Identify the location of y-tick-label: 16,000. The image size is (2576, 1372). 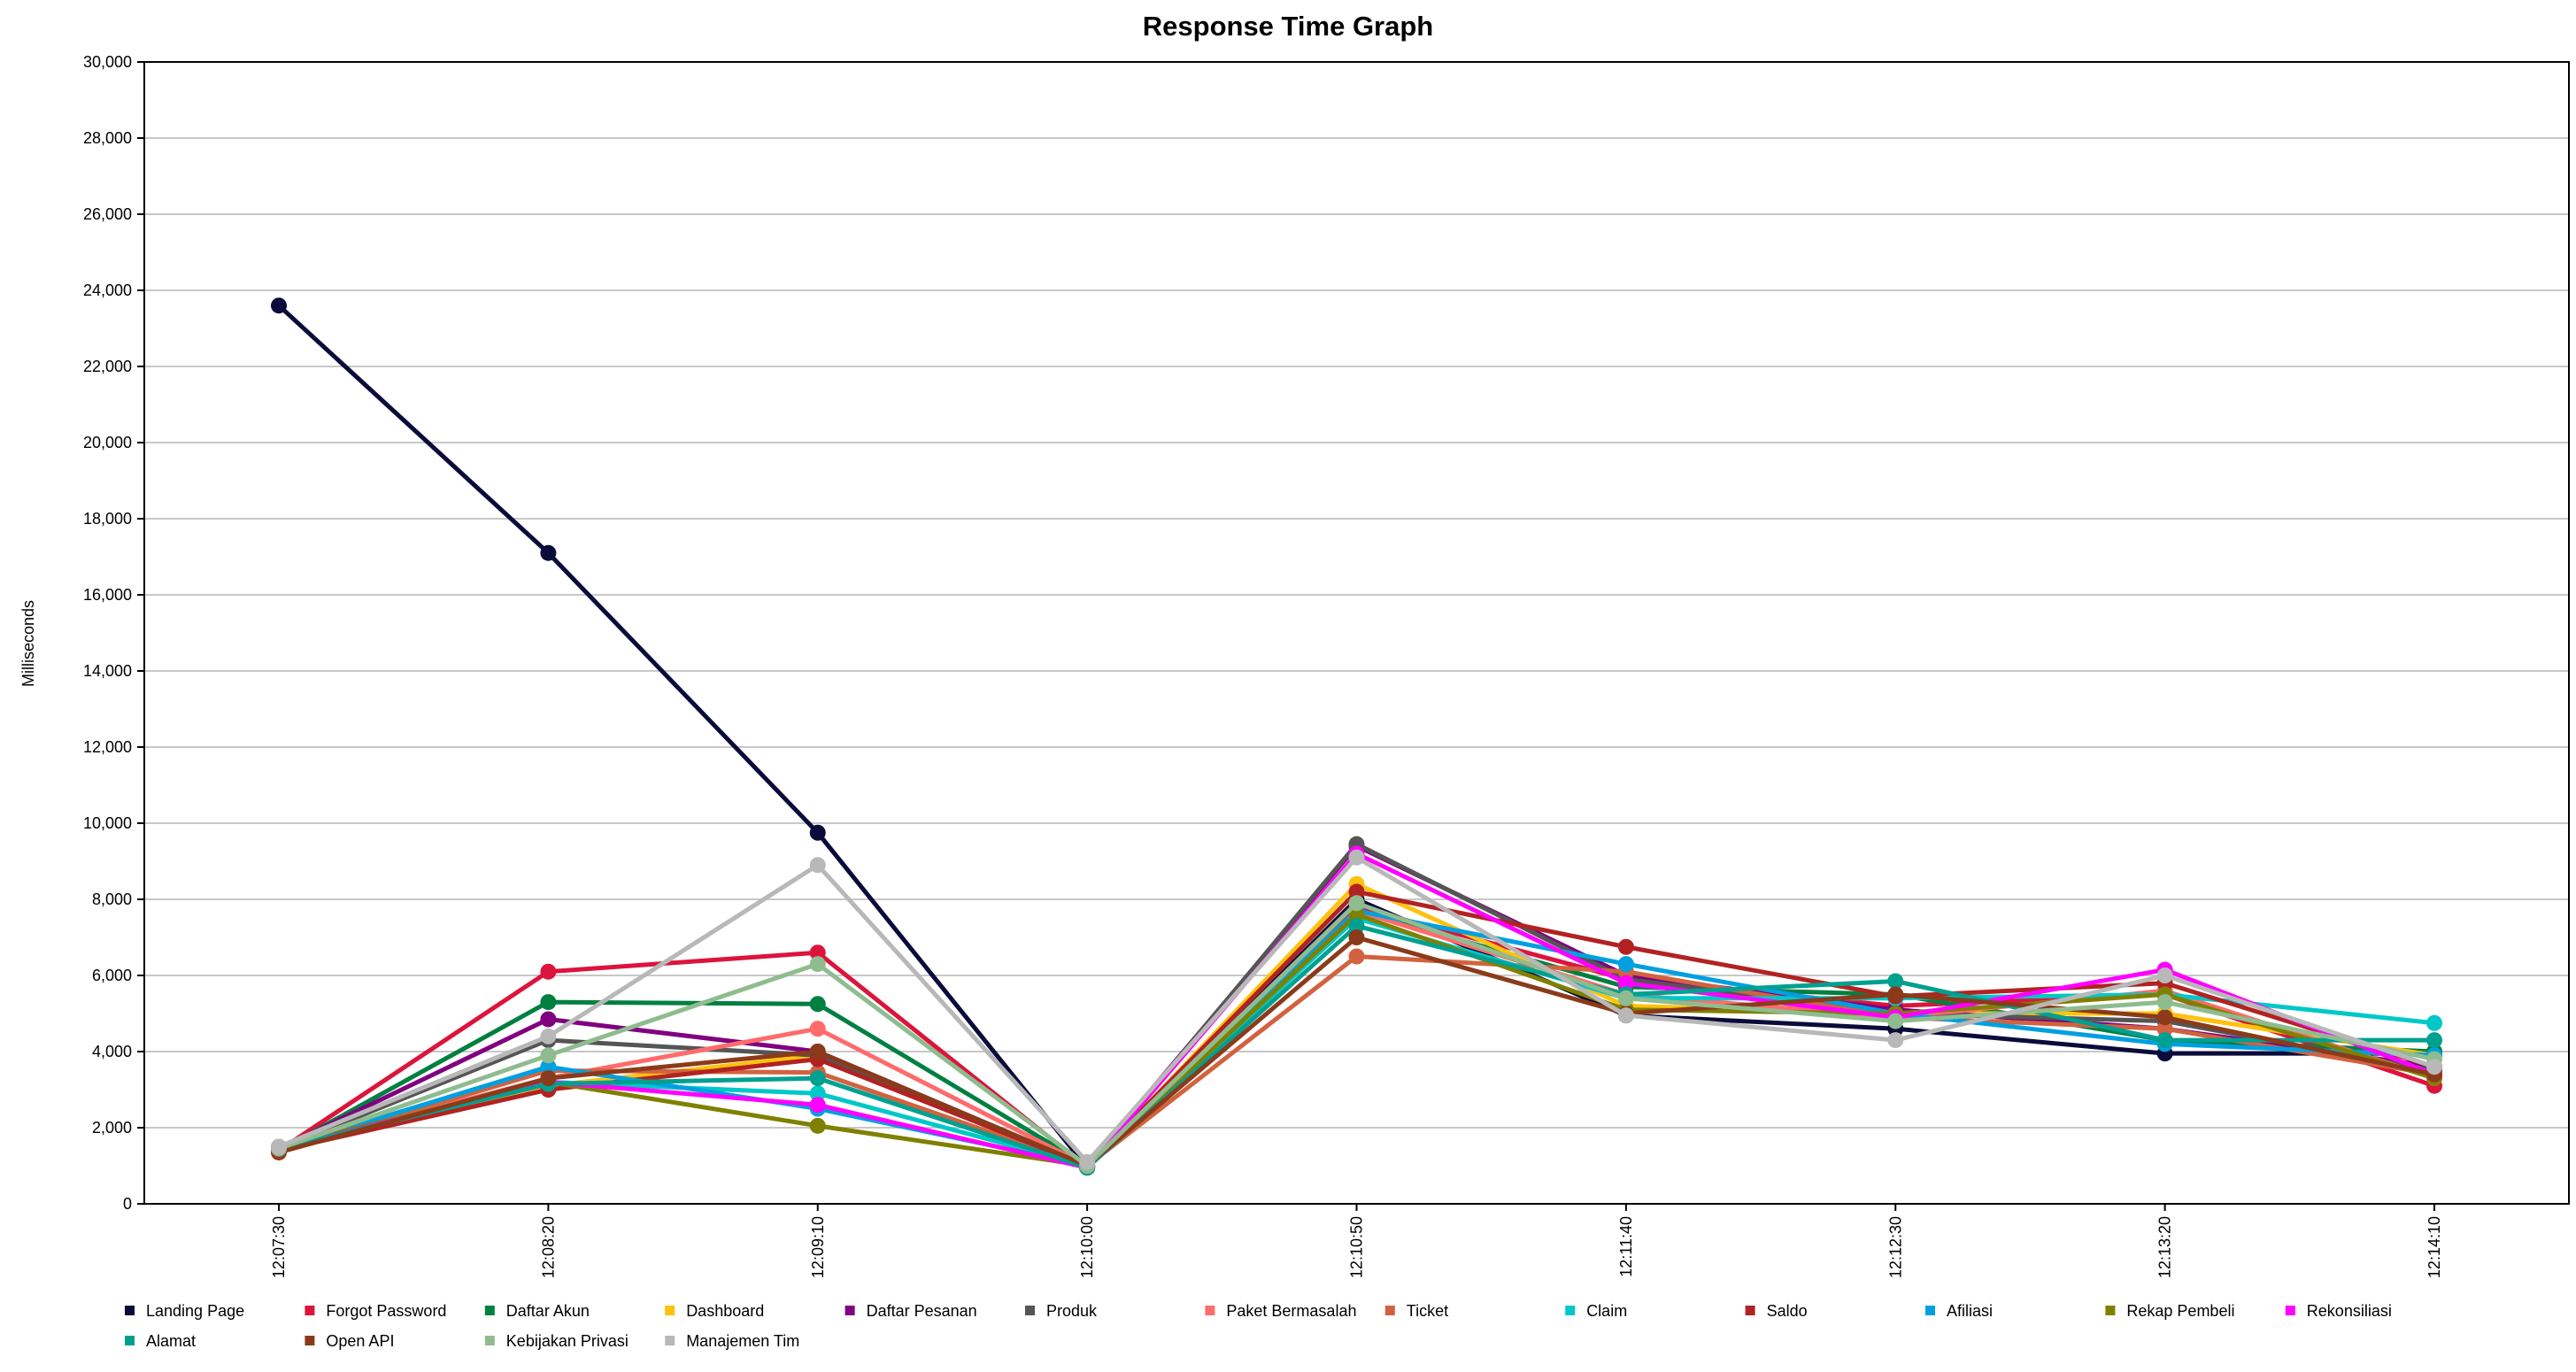
(107, 595).